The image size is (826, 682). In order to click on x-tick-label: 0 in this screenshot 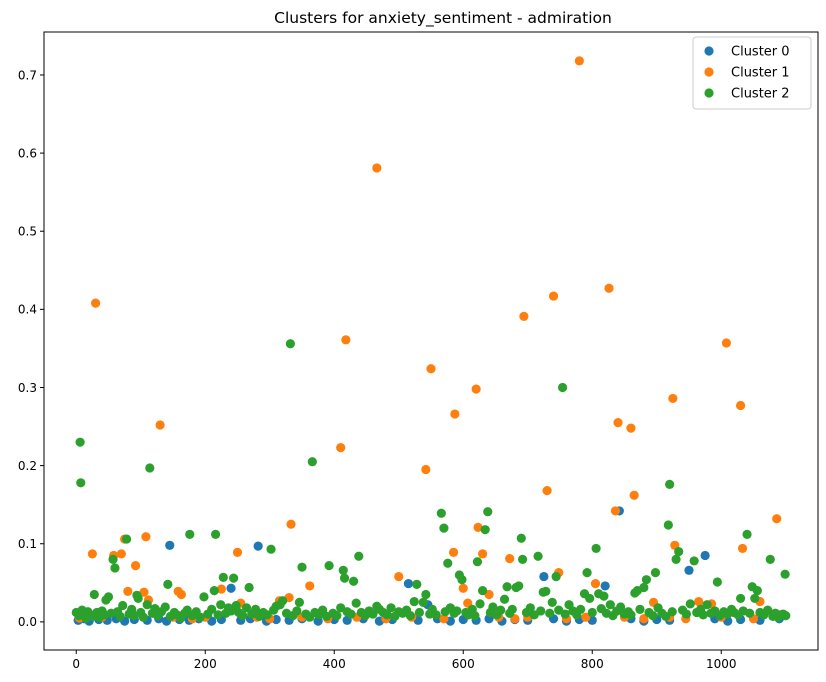, I will do `click(76, 664)`.